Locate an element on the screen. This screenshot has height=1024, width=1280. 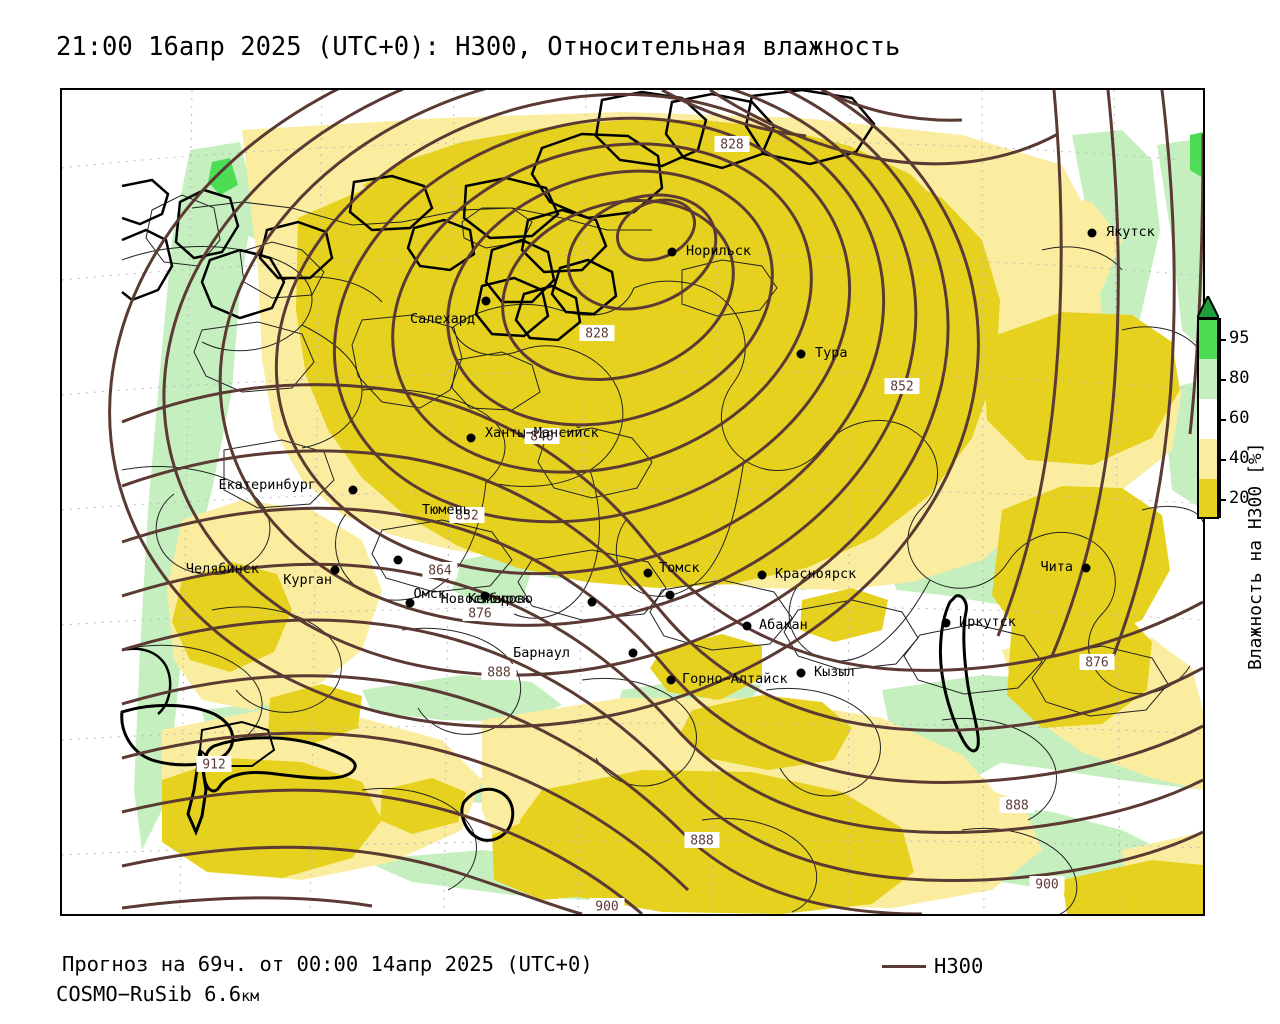
contour-label: 912 is located at coordinates (213, 765).